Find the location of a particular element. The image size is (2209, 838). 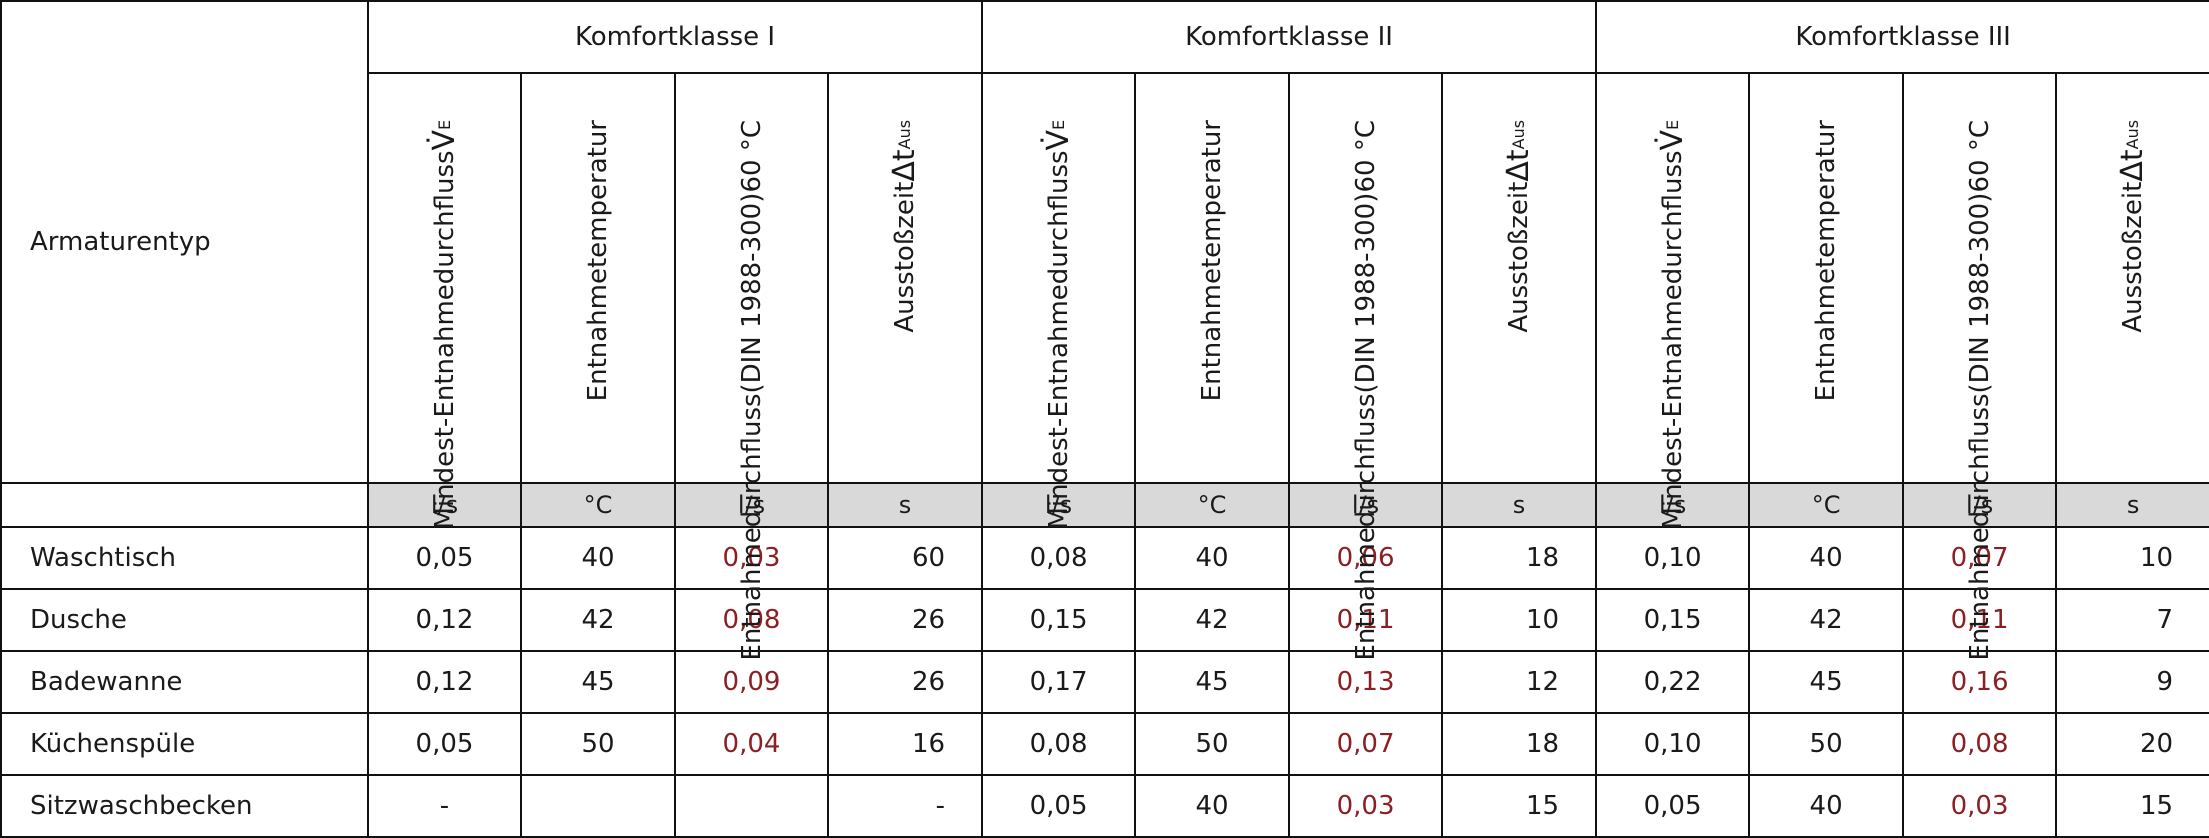

table-cell: 20 is located at coordinates (2132, 744).